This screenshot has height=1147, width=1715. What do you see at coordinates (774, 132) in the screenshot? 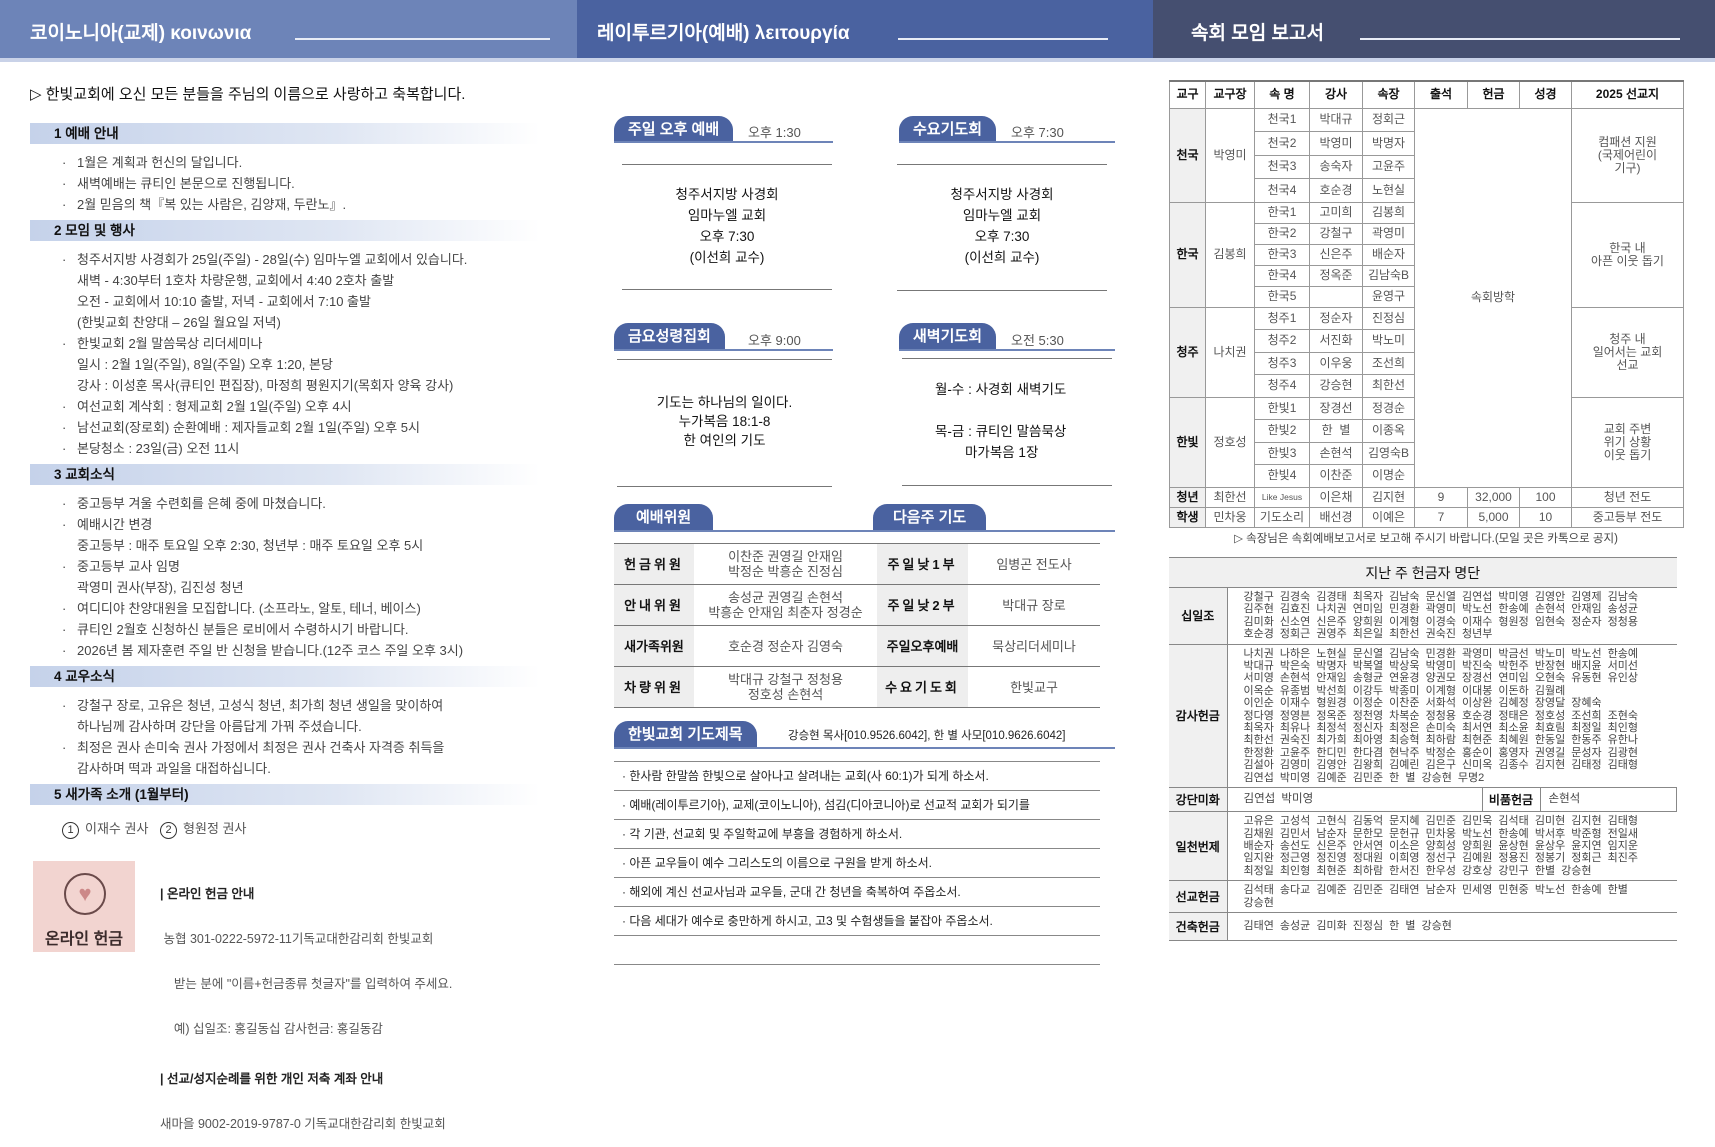
I see `service-time: 오후 1:30` at bounding box center [774, 132].